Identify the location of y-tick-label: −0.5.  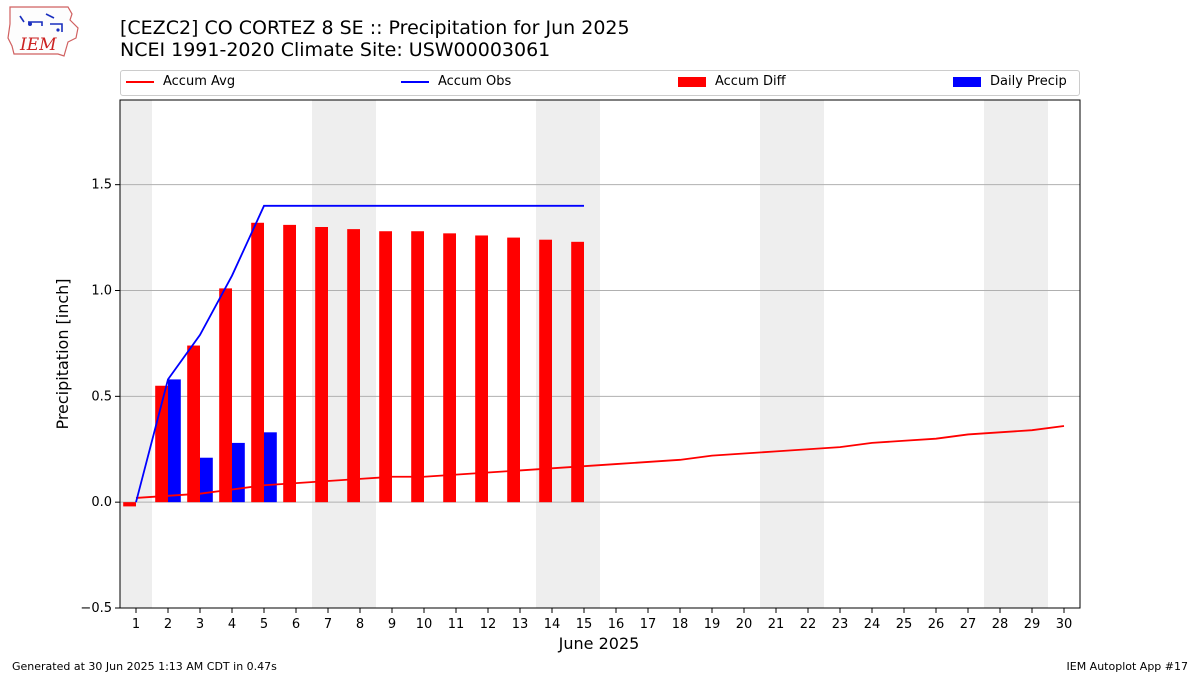
(96, 608).